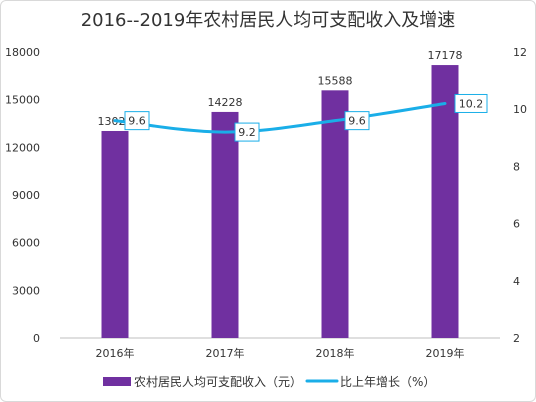 This screenshot has height=402, width=536. Describe the element at coordinates (36, 338) in the screenshot. I see `left-axis-tick-label: 0` at that location.